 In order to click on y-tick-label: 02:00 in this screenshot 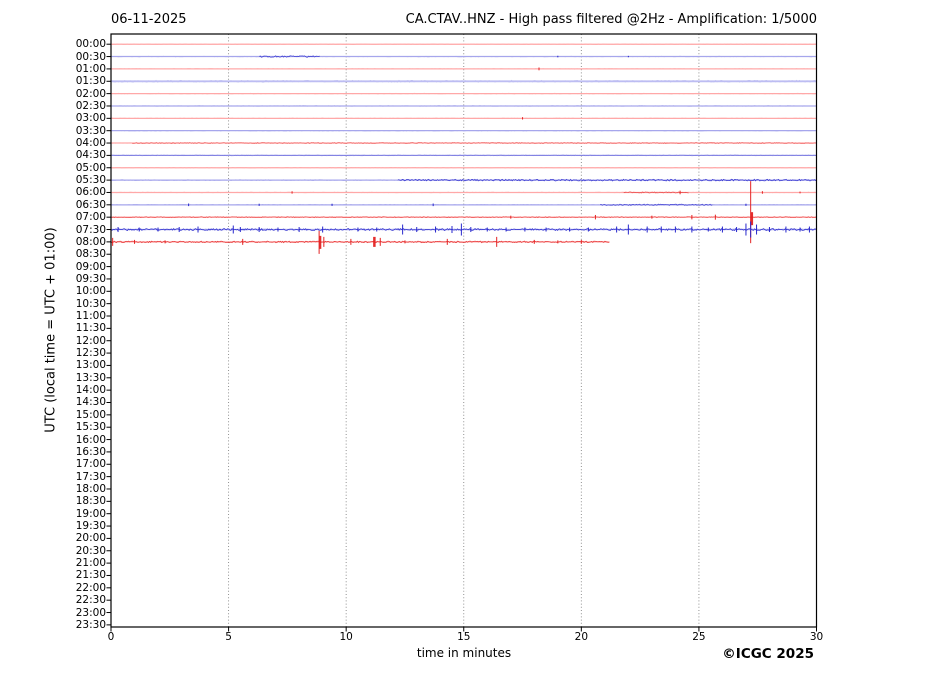, I will do `click(90, 93)`.